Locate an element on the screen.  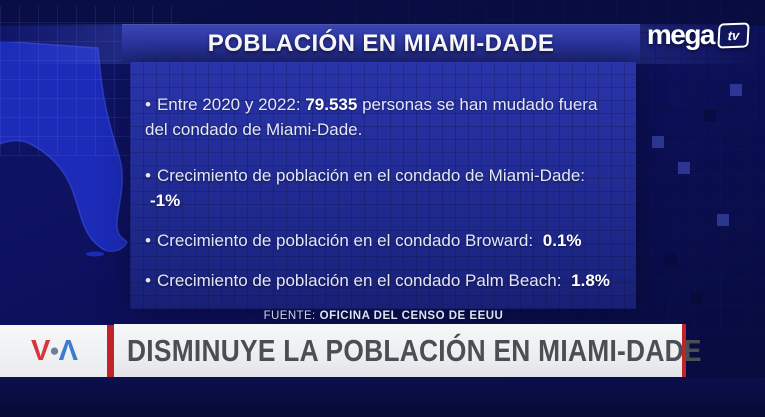
background-top-band is located at coordinates (382, 13).